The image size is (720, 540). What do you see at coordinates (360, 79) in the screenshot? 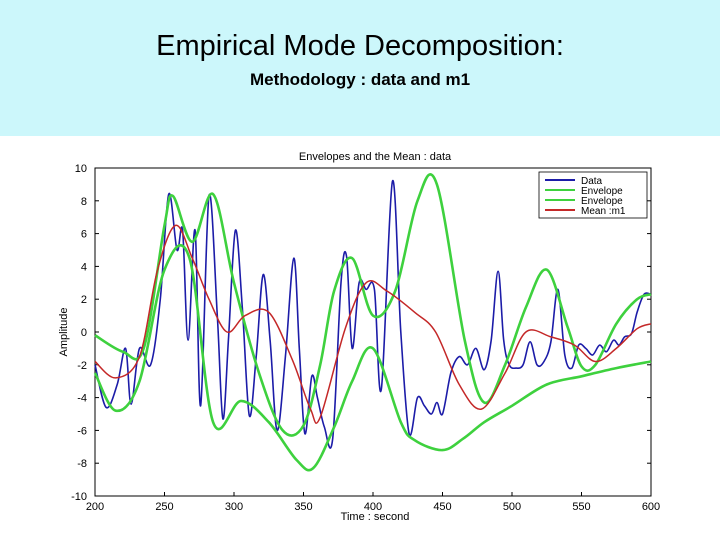
I see `slide-subtitle: Methodology : data and m1` at bounding box center [360, 79].